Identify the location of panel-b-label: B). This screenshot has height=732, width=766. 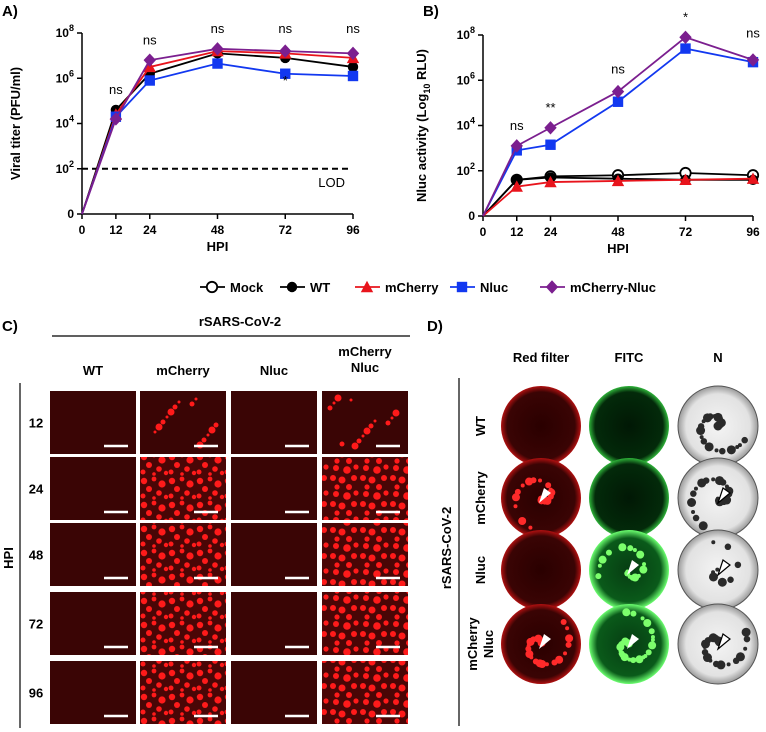
(431, 11).